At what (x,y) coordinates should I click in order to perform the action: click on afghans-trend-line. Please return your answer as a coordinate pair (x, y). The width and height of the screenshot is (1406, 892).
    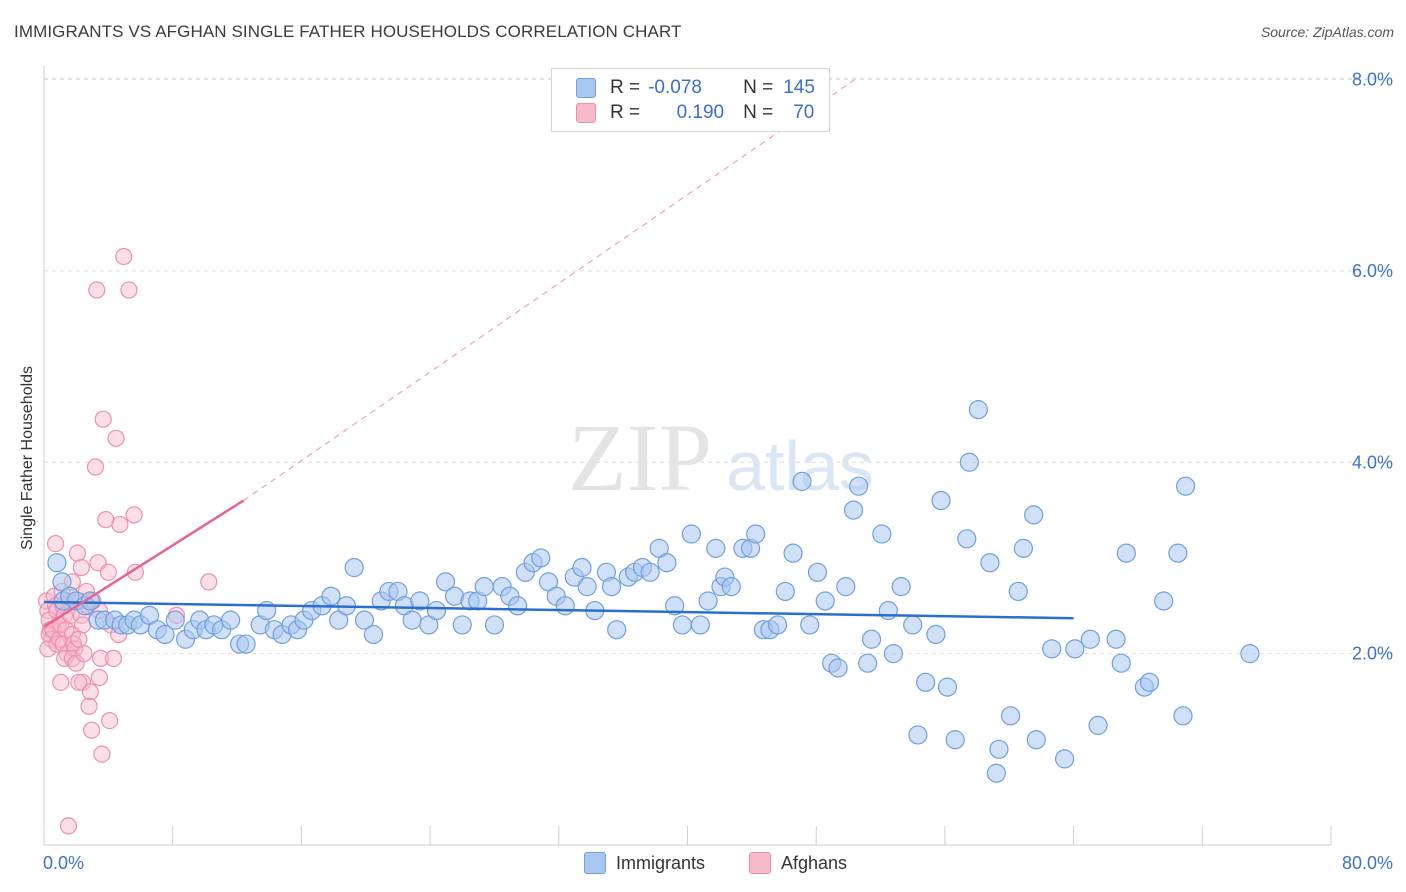
    Looking at the image, I should click on (144, 563).